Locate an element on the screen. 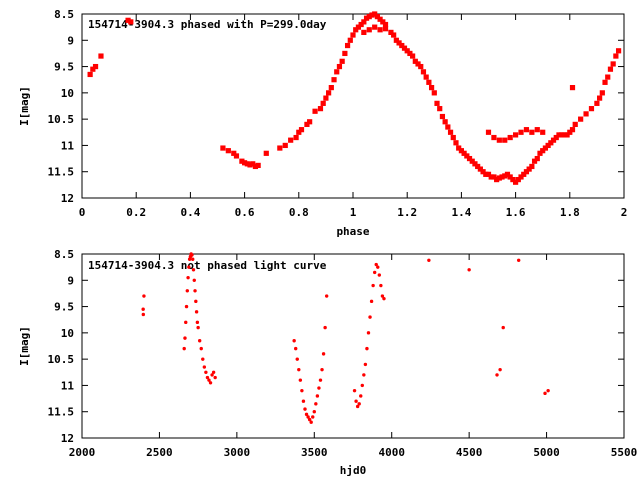  x-tick-label: 2000 is located at coordinates (82, 452).